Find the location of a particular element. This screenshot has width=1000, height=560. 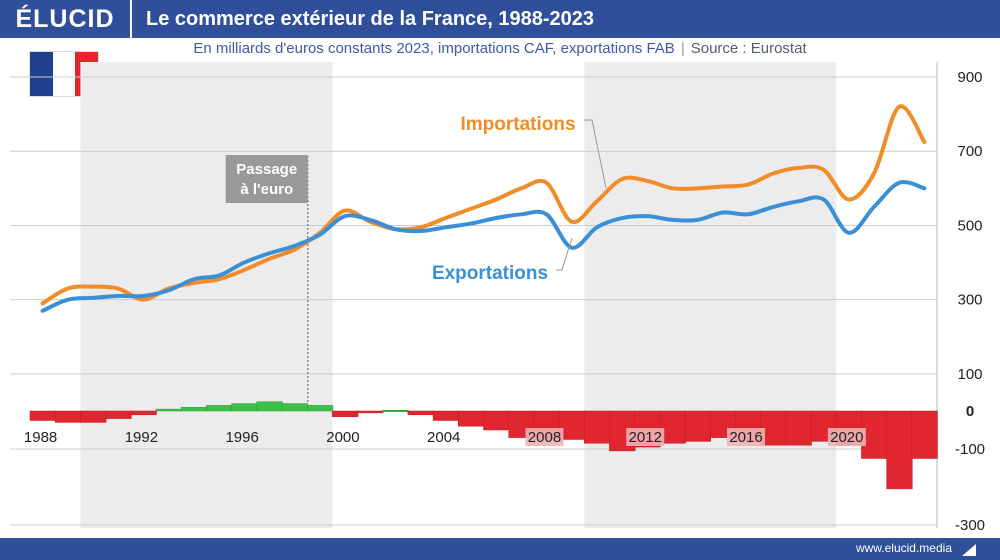

x-tick-label: 2016 is located at coordinates (745, 437).